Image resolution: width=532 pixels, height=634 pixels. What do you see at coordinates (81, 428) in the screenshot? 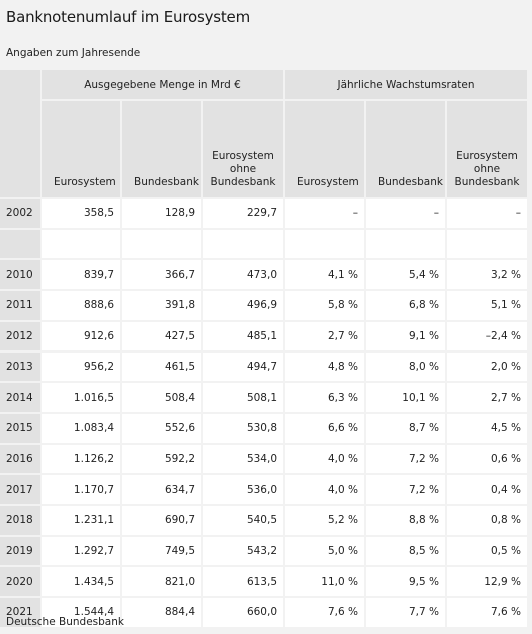
I see `table-cell: 1.083,4` at bounding box center [81, 428].